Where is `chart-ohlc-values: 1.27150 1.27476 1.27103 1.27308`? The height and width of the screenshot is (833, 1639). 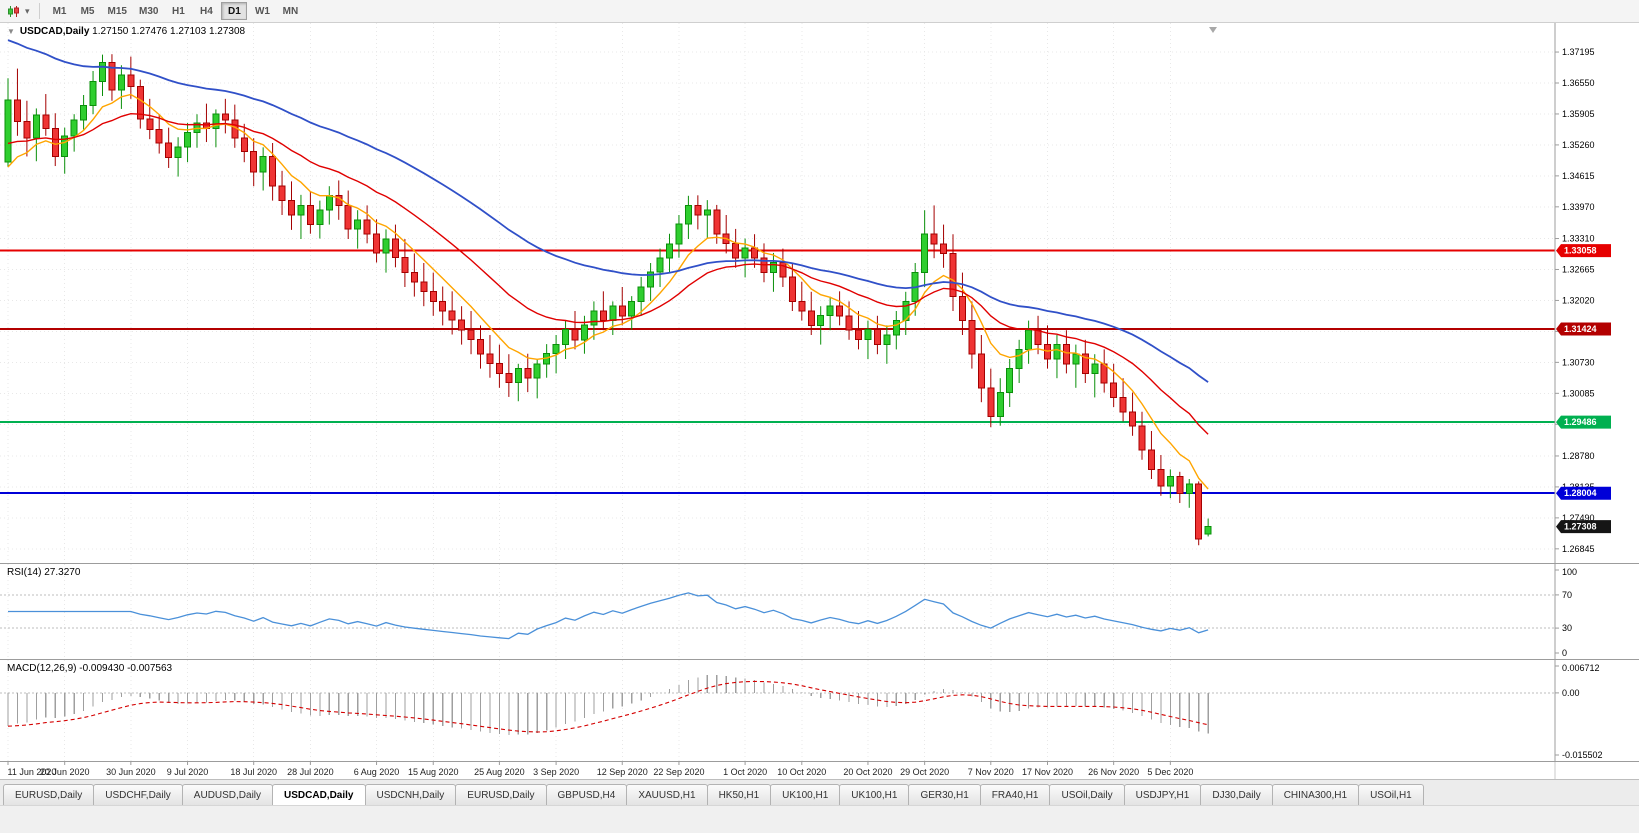
chart-ohlc-values: 1.27150 1.27476 1.27103 1.27308 is located at coordinates (169, 31).